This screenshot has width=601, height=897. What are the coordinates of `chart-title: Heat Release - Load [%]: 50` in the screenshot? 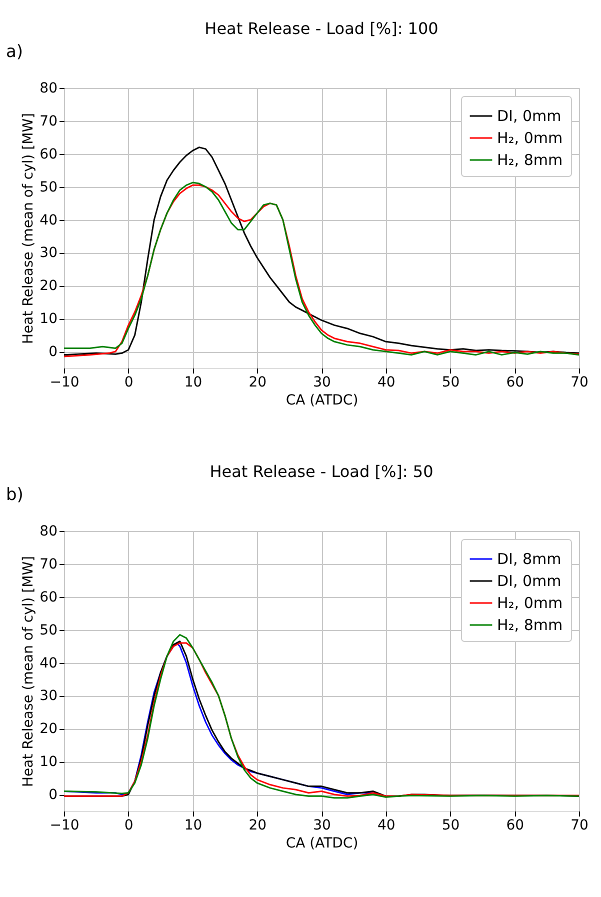 It's located at (322, 471).